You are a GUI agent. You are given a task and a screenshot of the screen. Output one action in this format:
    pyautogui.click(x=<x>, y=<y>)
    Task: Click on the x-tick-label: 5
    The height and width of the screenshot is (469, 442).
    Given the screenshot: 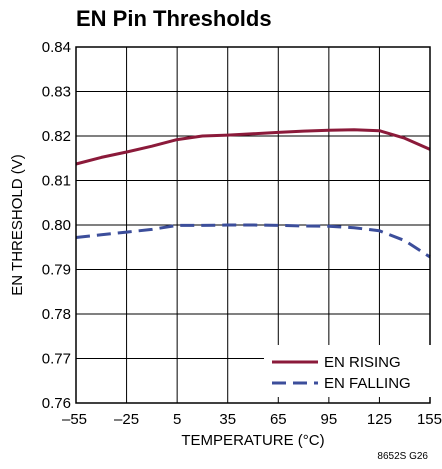 What is the action you would take?
    pyautogui.click(x=177, y=419)
    